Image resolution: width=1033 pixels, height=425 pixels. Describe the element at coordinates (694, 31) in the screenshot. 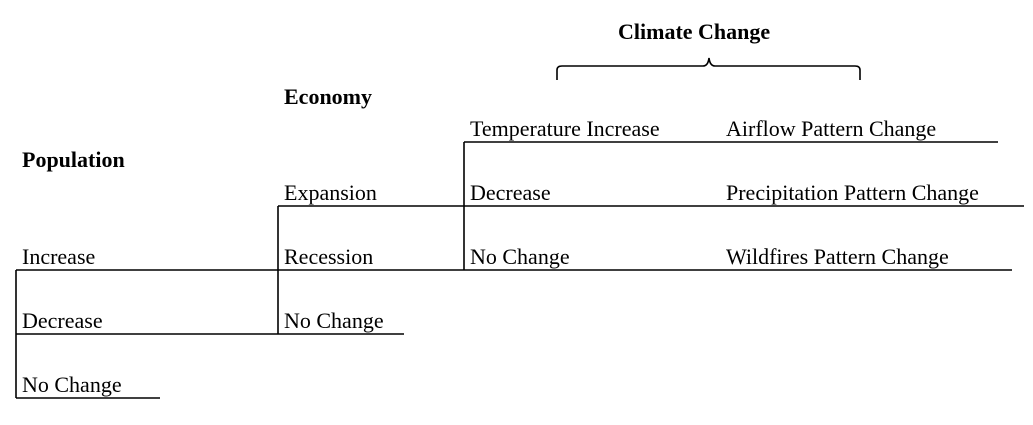

I see `climate-change-heading: Climate Change` at that location.